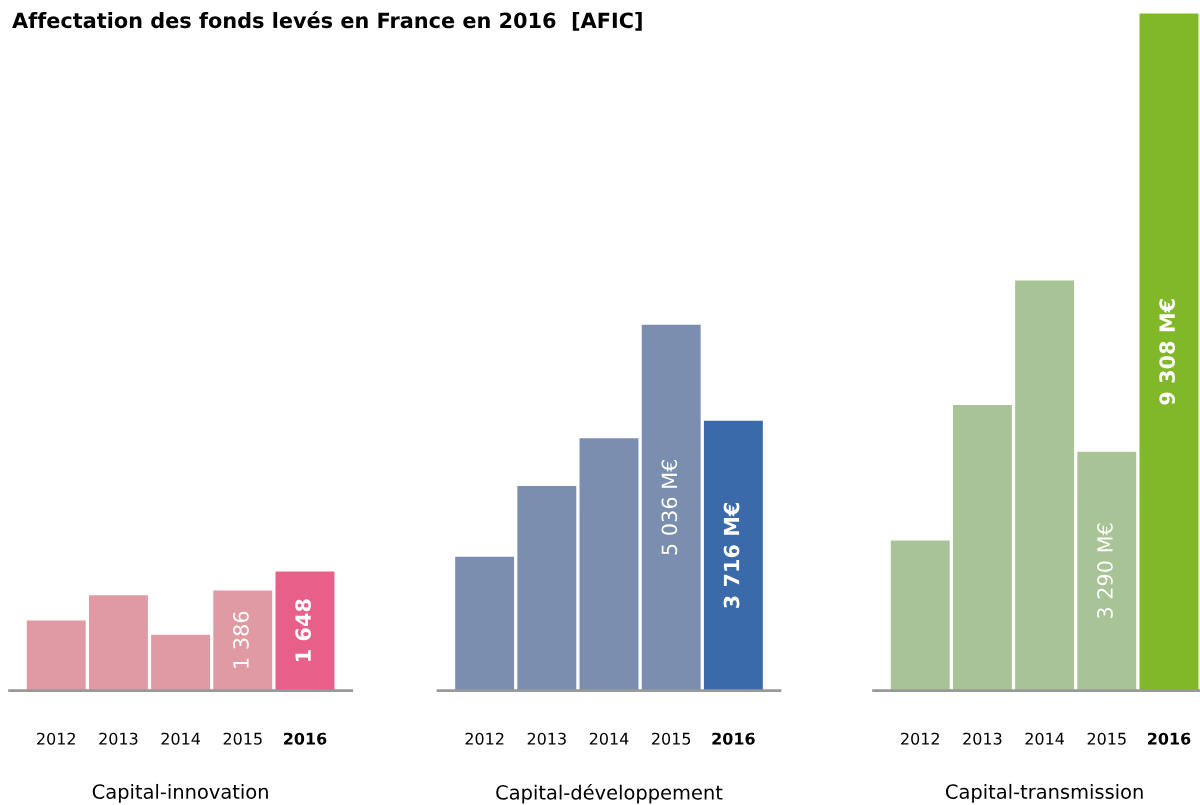 The width and height of the screenshot is (1200, 805). Describe the element at coordinates (303, 630) in the screenshot. I see `data-label: 1 648` at that location.